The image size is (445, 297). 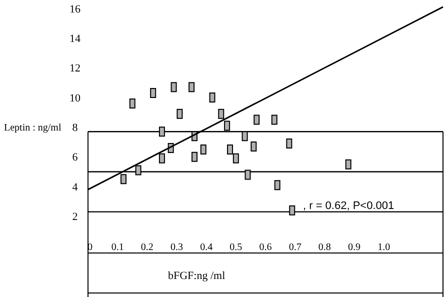 I want to click on y-tick-label: 4, so click(x=75, y=187).